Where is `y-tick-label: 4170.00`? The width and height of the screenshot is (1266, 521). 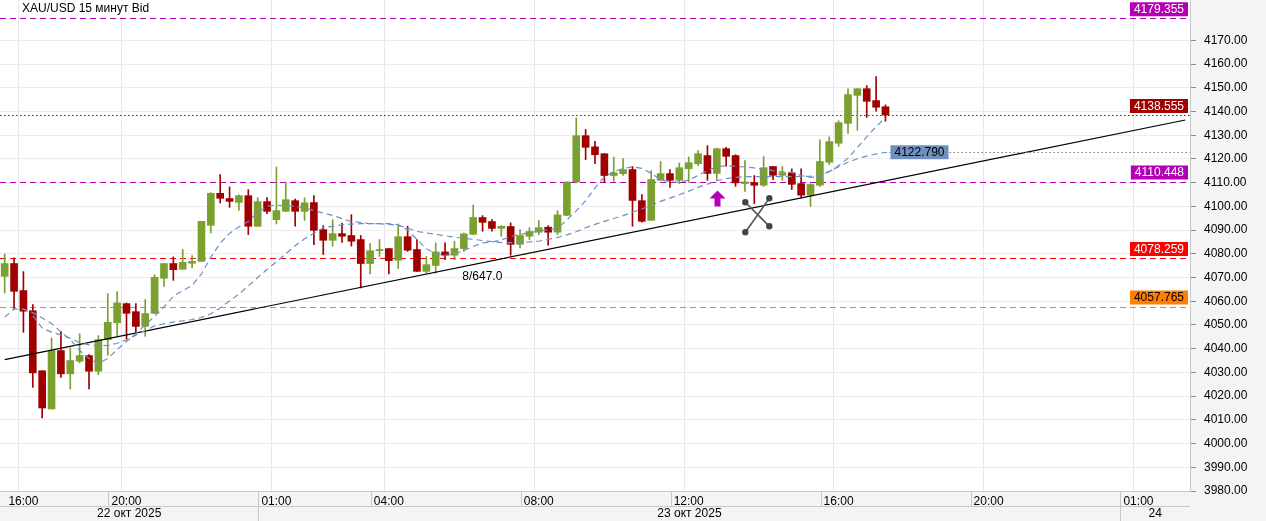 y-tick-label: 4170.00 is located at coordinates (1226, 39).